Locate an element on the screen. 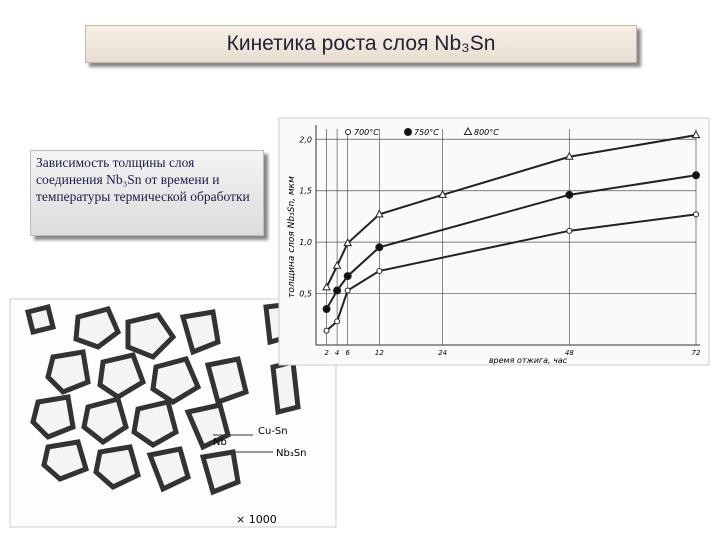 Image resolution: width=720 pixels, height=540 pixels. grains is located at coordinates (162, 399).